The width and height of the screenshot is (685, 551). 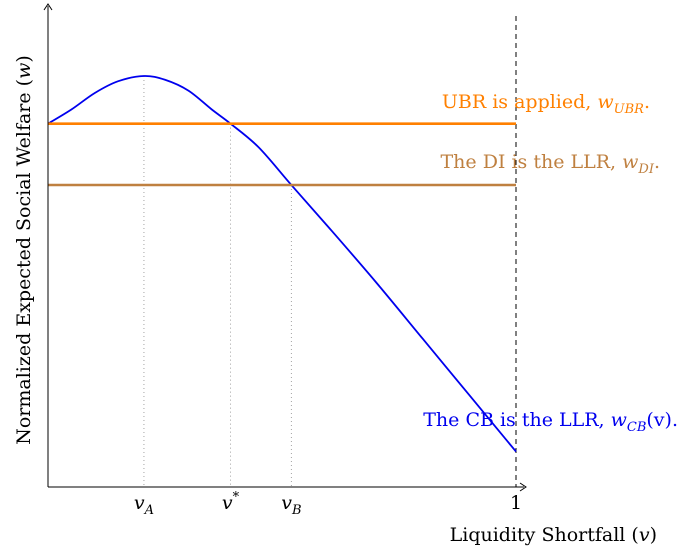 I want to click on x-tick-label: vA, so click(x=144, y=505).